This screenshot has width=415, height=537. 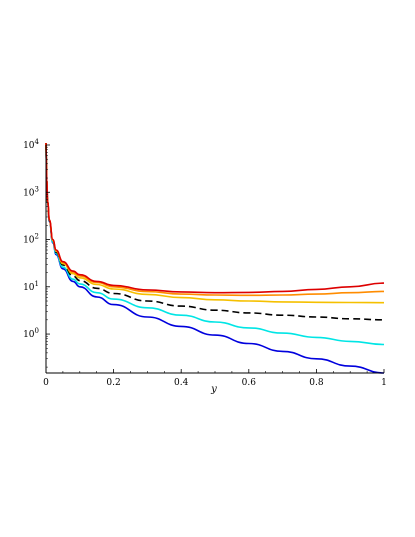 What do you see at coordinates (31, 144) in the screenshot?
I see `y-tick-label: 10⁴` at bounding box center [31, 144].